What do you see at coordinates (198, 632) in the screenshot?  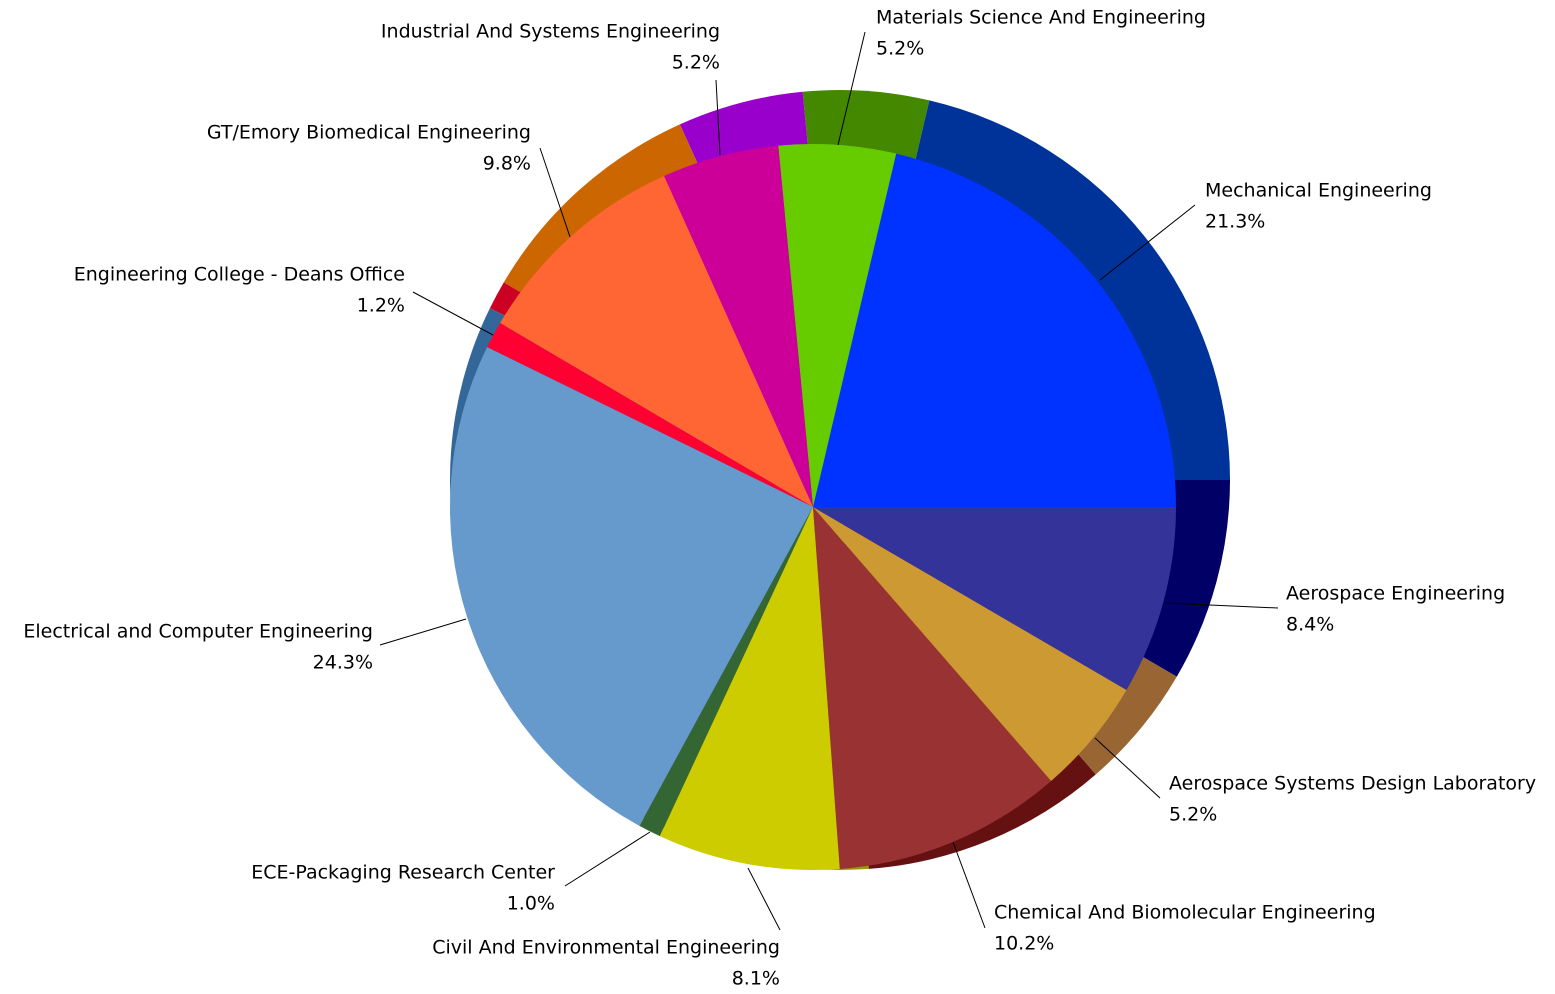 I see `slice-label: Electrical and Computer Engineering` at bounding box center [198, 632].